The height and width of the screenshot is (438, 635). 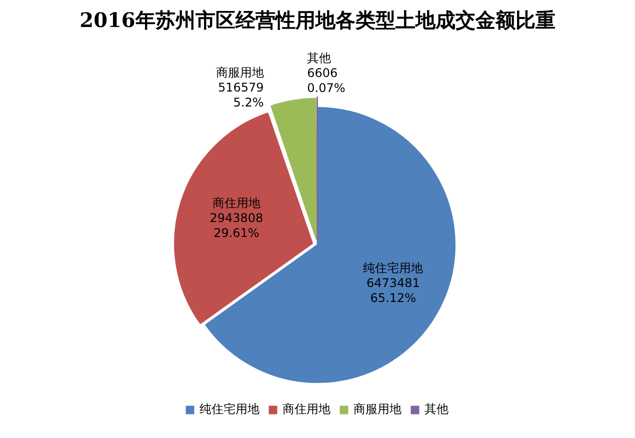 I want to click on data-label: 516579 5.2%, so click(x=241, y=95).